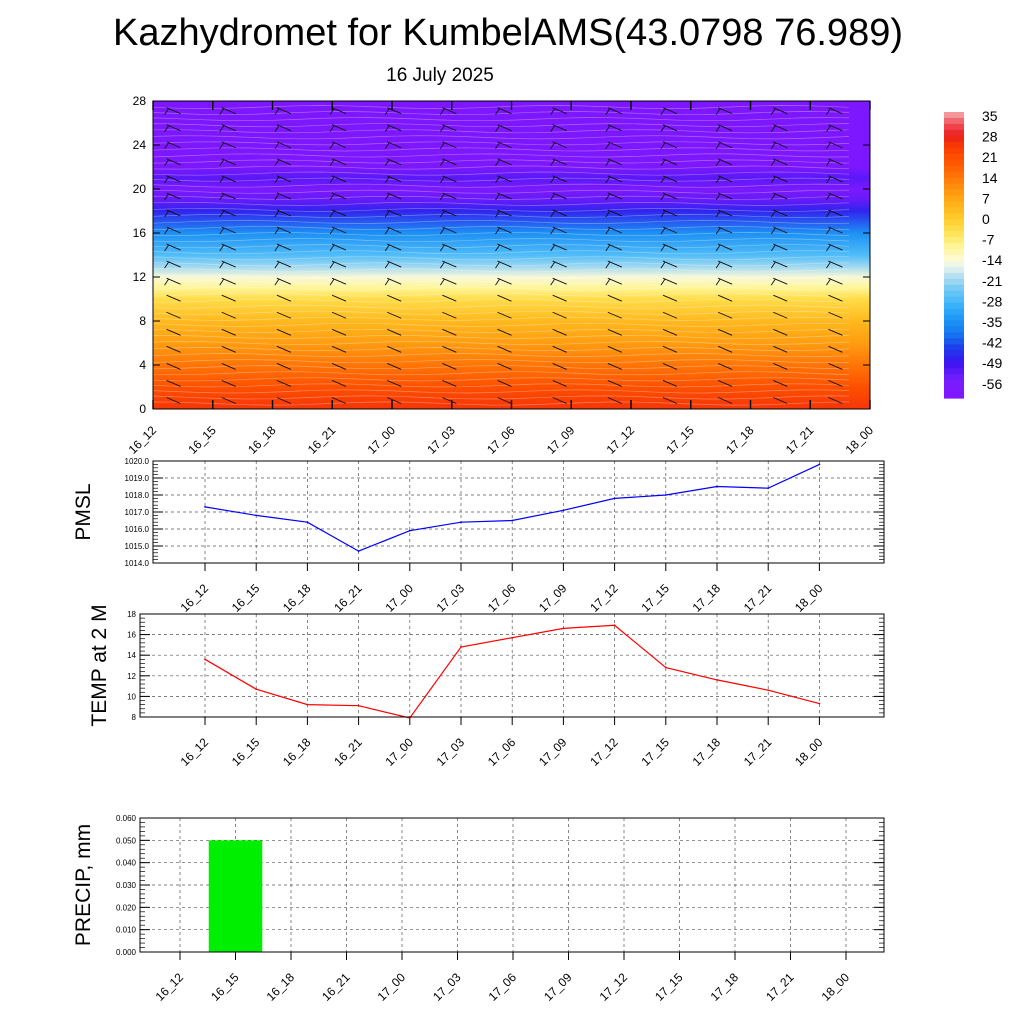 This screenshot has width=1024, height=1024. What do you see at coordinates (322, 440) in the screenshot?
I see `heat-xtick-label: 16_21` at bounding box center [322, 440].